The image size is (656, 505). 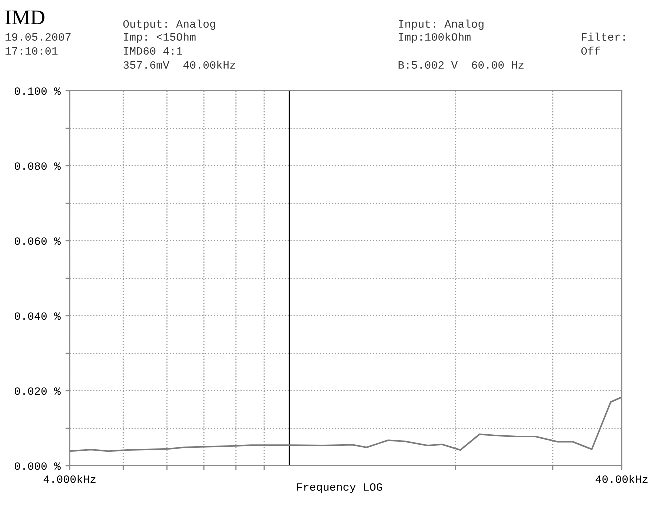 What do you see at coordinates (339, 488) in the screenshot?
I see `x-axis-title: Frequency LOG` at bounding box center [339, 488].